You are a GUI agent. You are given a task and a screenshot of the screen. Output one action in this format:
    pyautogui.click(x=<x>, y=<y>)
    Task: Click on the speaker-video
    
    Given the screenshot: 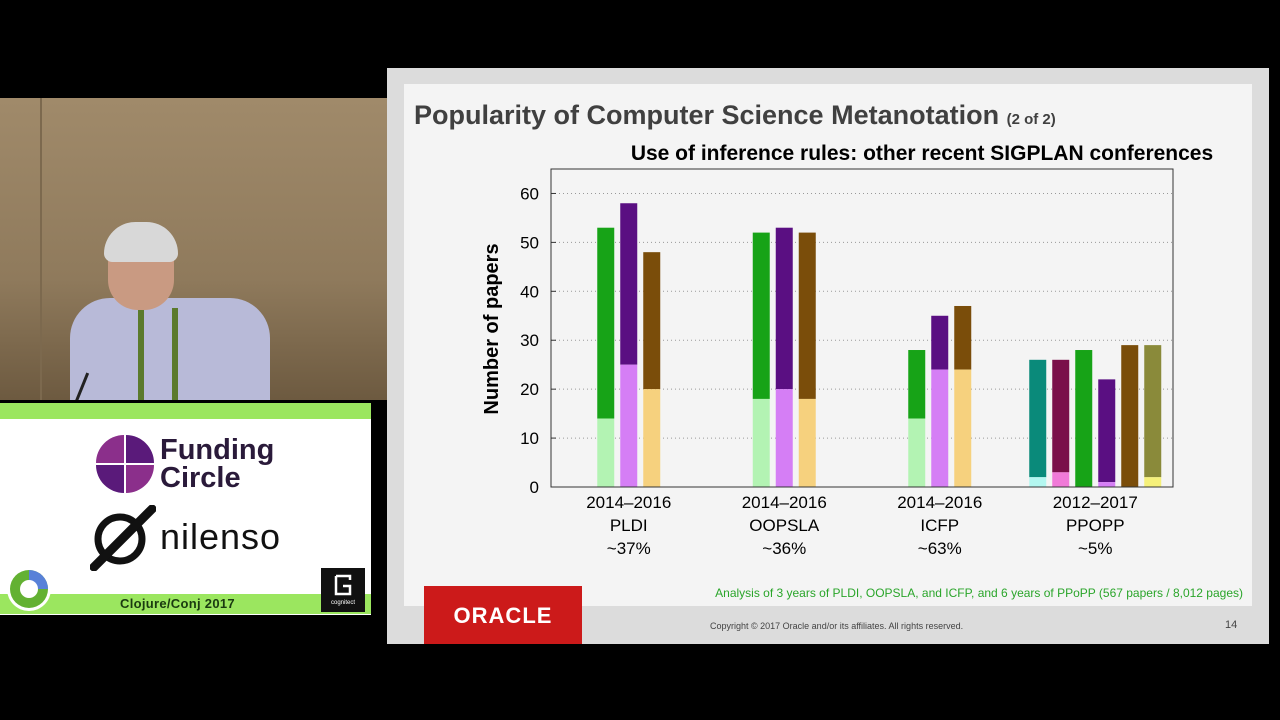 What is the action you would take?
    pyautogui.click(x=193, y=249)
    